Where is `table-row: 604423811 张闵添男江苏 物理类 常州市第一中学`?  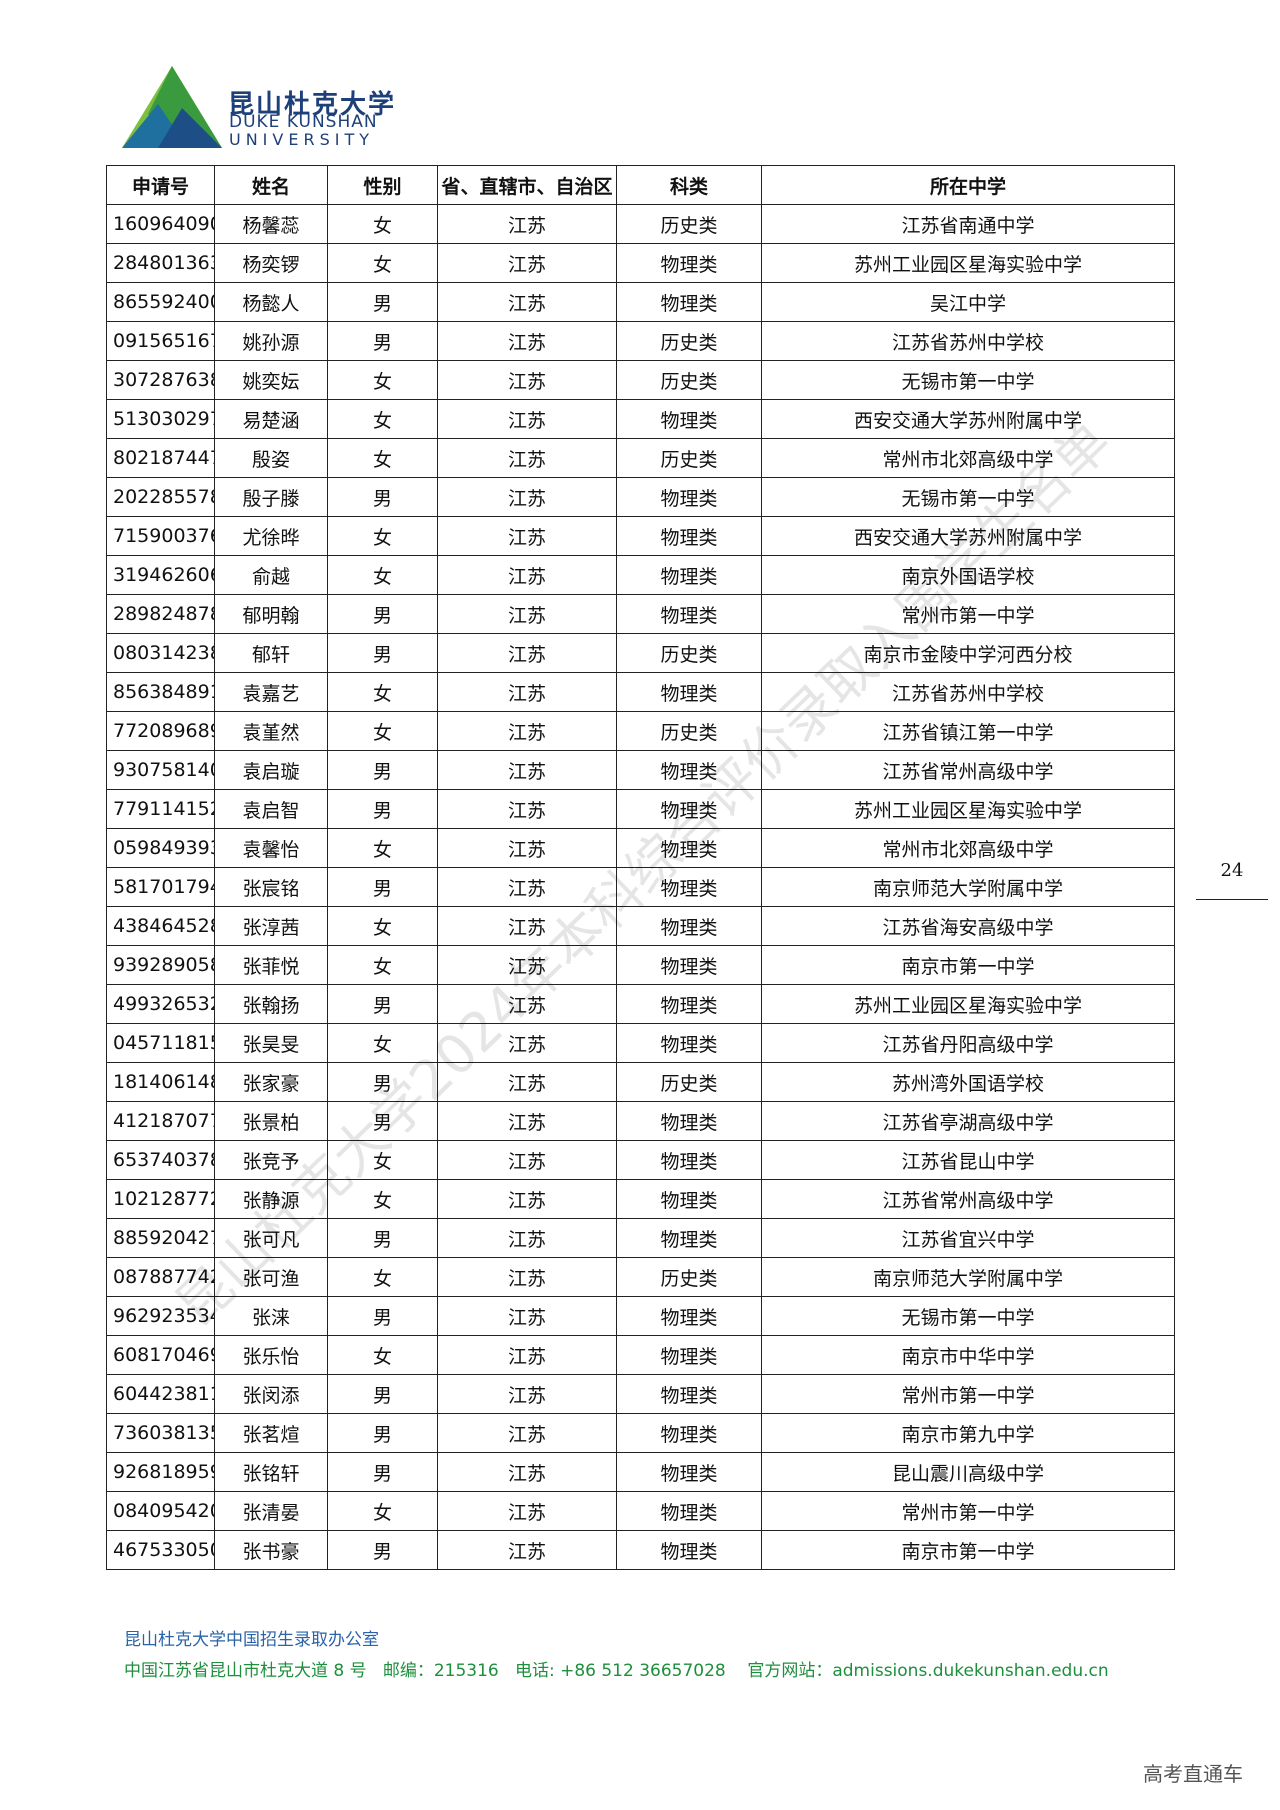 table-row: 604423811 张闵添男江苏 物理类 常州市第一中学 is located at coordinates (640, 1394).